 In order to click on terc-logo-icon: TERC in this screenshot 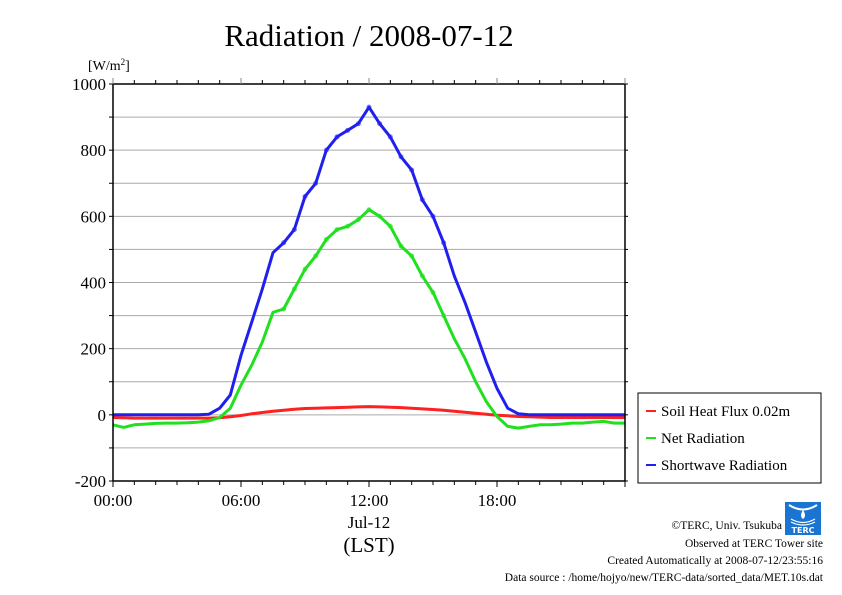, I will do `click(803, 519)`.